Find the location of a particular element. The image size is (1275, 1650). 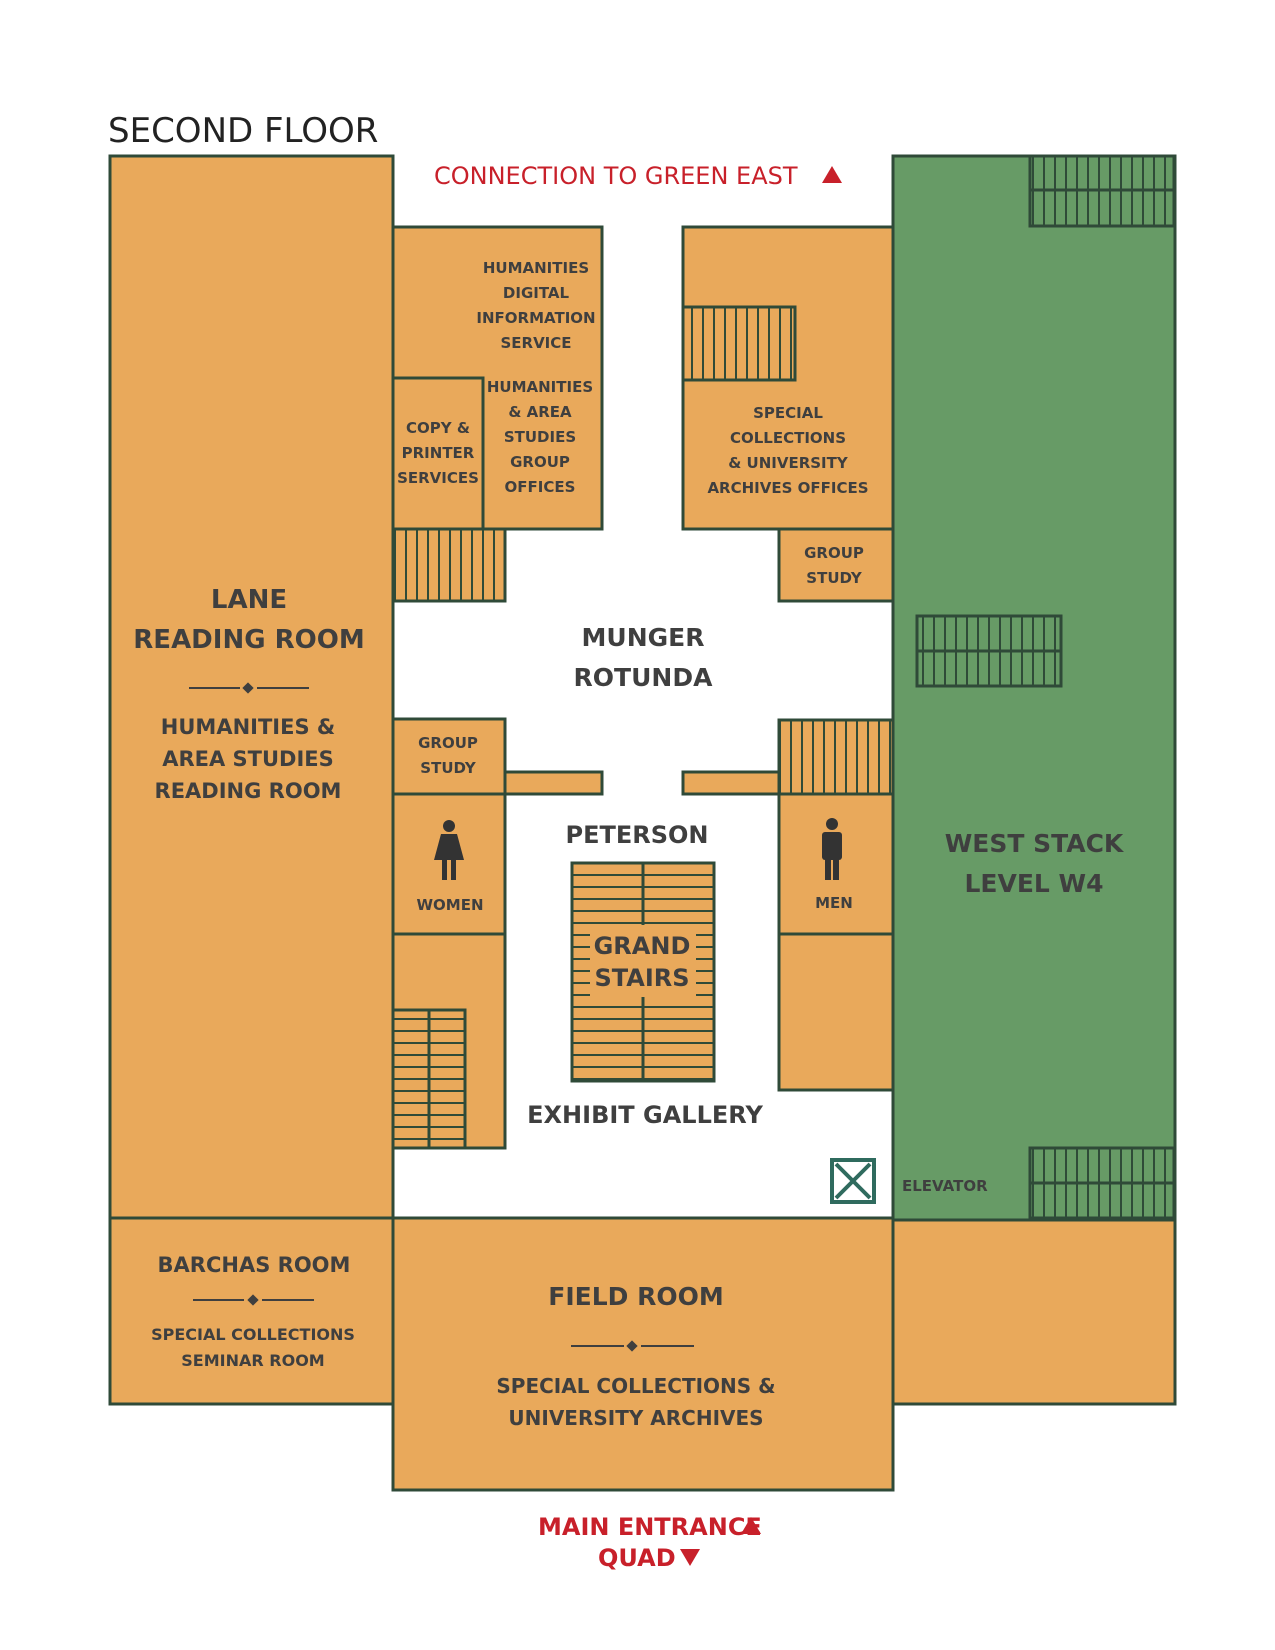

connection-label: CONNECTION TO GREEN EAST is located at coordinates (616, 176).